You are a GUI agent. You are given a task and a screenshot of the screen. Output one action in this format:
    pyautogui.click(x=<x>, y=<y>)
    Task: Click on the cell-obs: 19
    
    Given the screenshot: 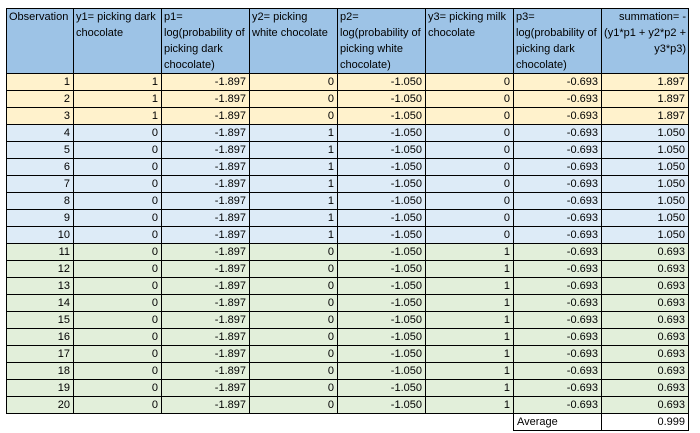 What is the action you would take?
    pyautogui.click(x=40, y=388)
    